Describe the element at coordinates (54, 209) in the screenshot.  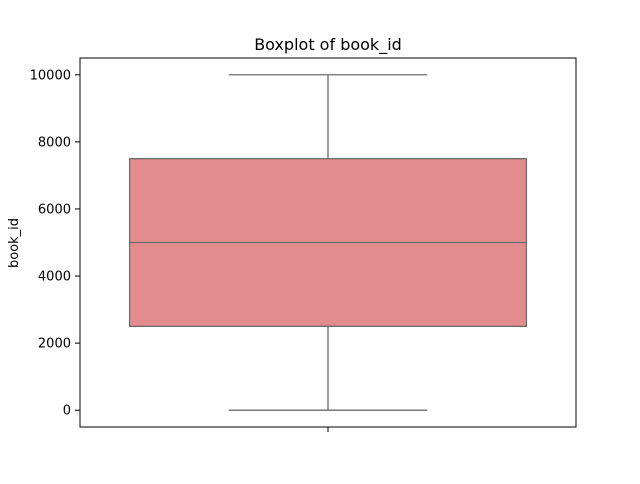
I see `y-tick-label: 6000` at that location.